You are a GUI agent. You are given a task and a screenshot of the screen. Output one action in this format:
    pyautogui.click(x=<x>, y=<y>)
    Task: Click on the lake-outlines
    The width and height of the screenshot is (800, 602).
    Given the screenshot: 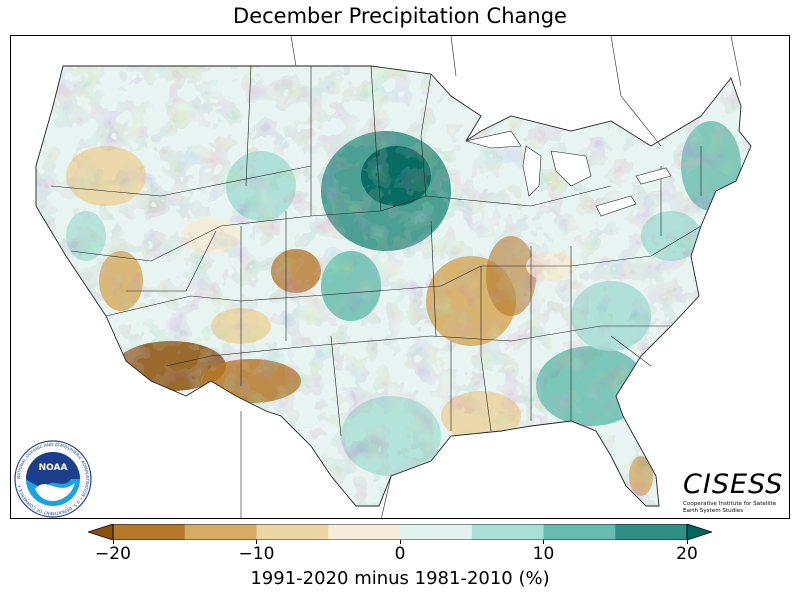 What is the action you would take?
    pyautogui.click(x=568, y=173)
    